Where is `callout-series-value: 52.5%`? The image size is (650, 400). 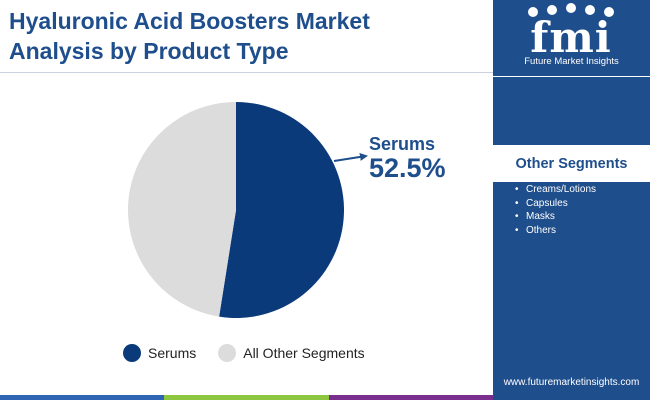
callout-series-value: 52.5% is located at coordinates (407, 168).